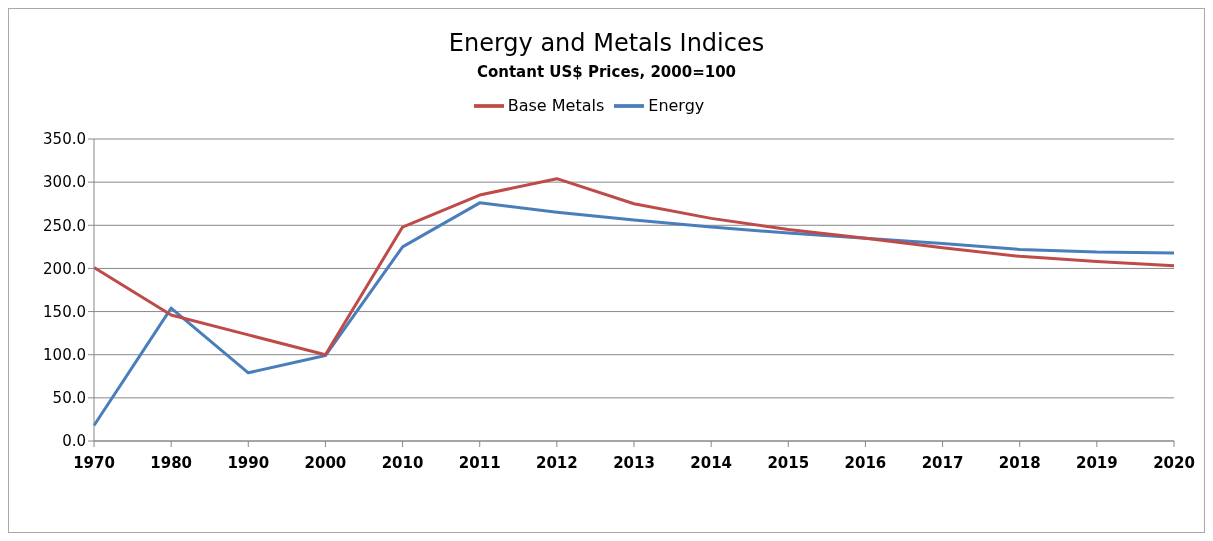 This screenshot has height=541, width=1213. Describe the element at coordinates (479, 462) in the screenshot. I see `x-tick-label: 2011` at that location.